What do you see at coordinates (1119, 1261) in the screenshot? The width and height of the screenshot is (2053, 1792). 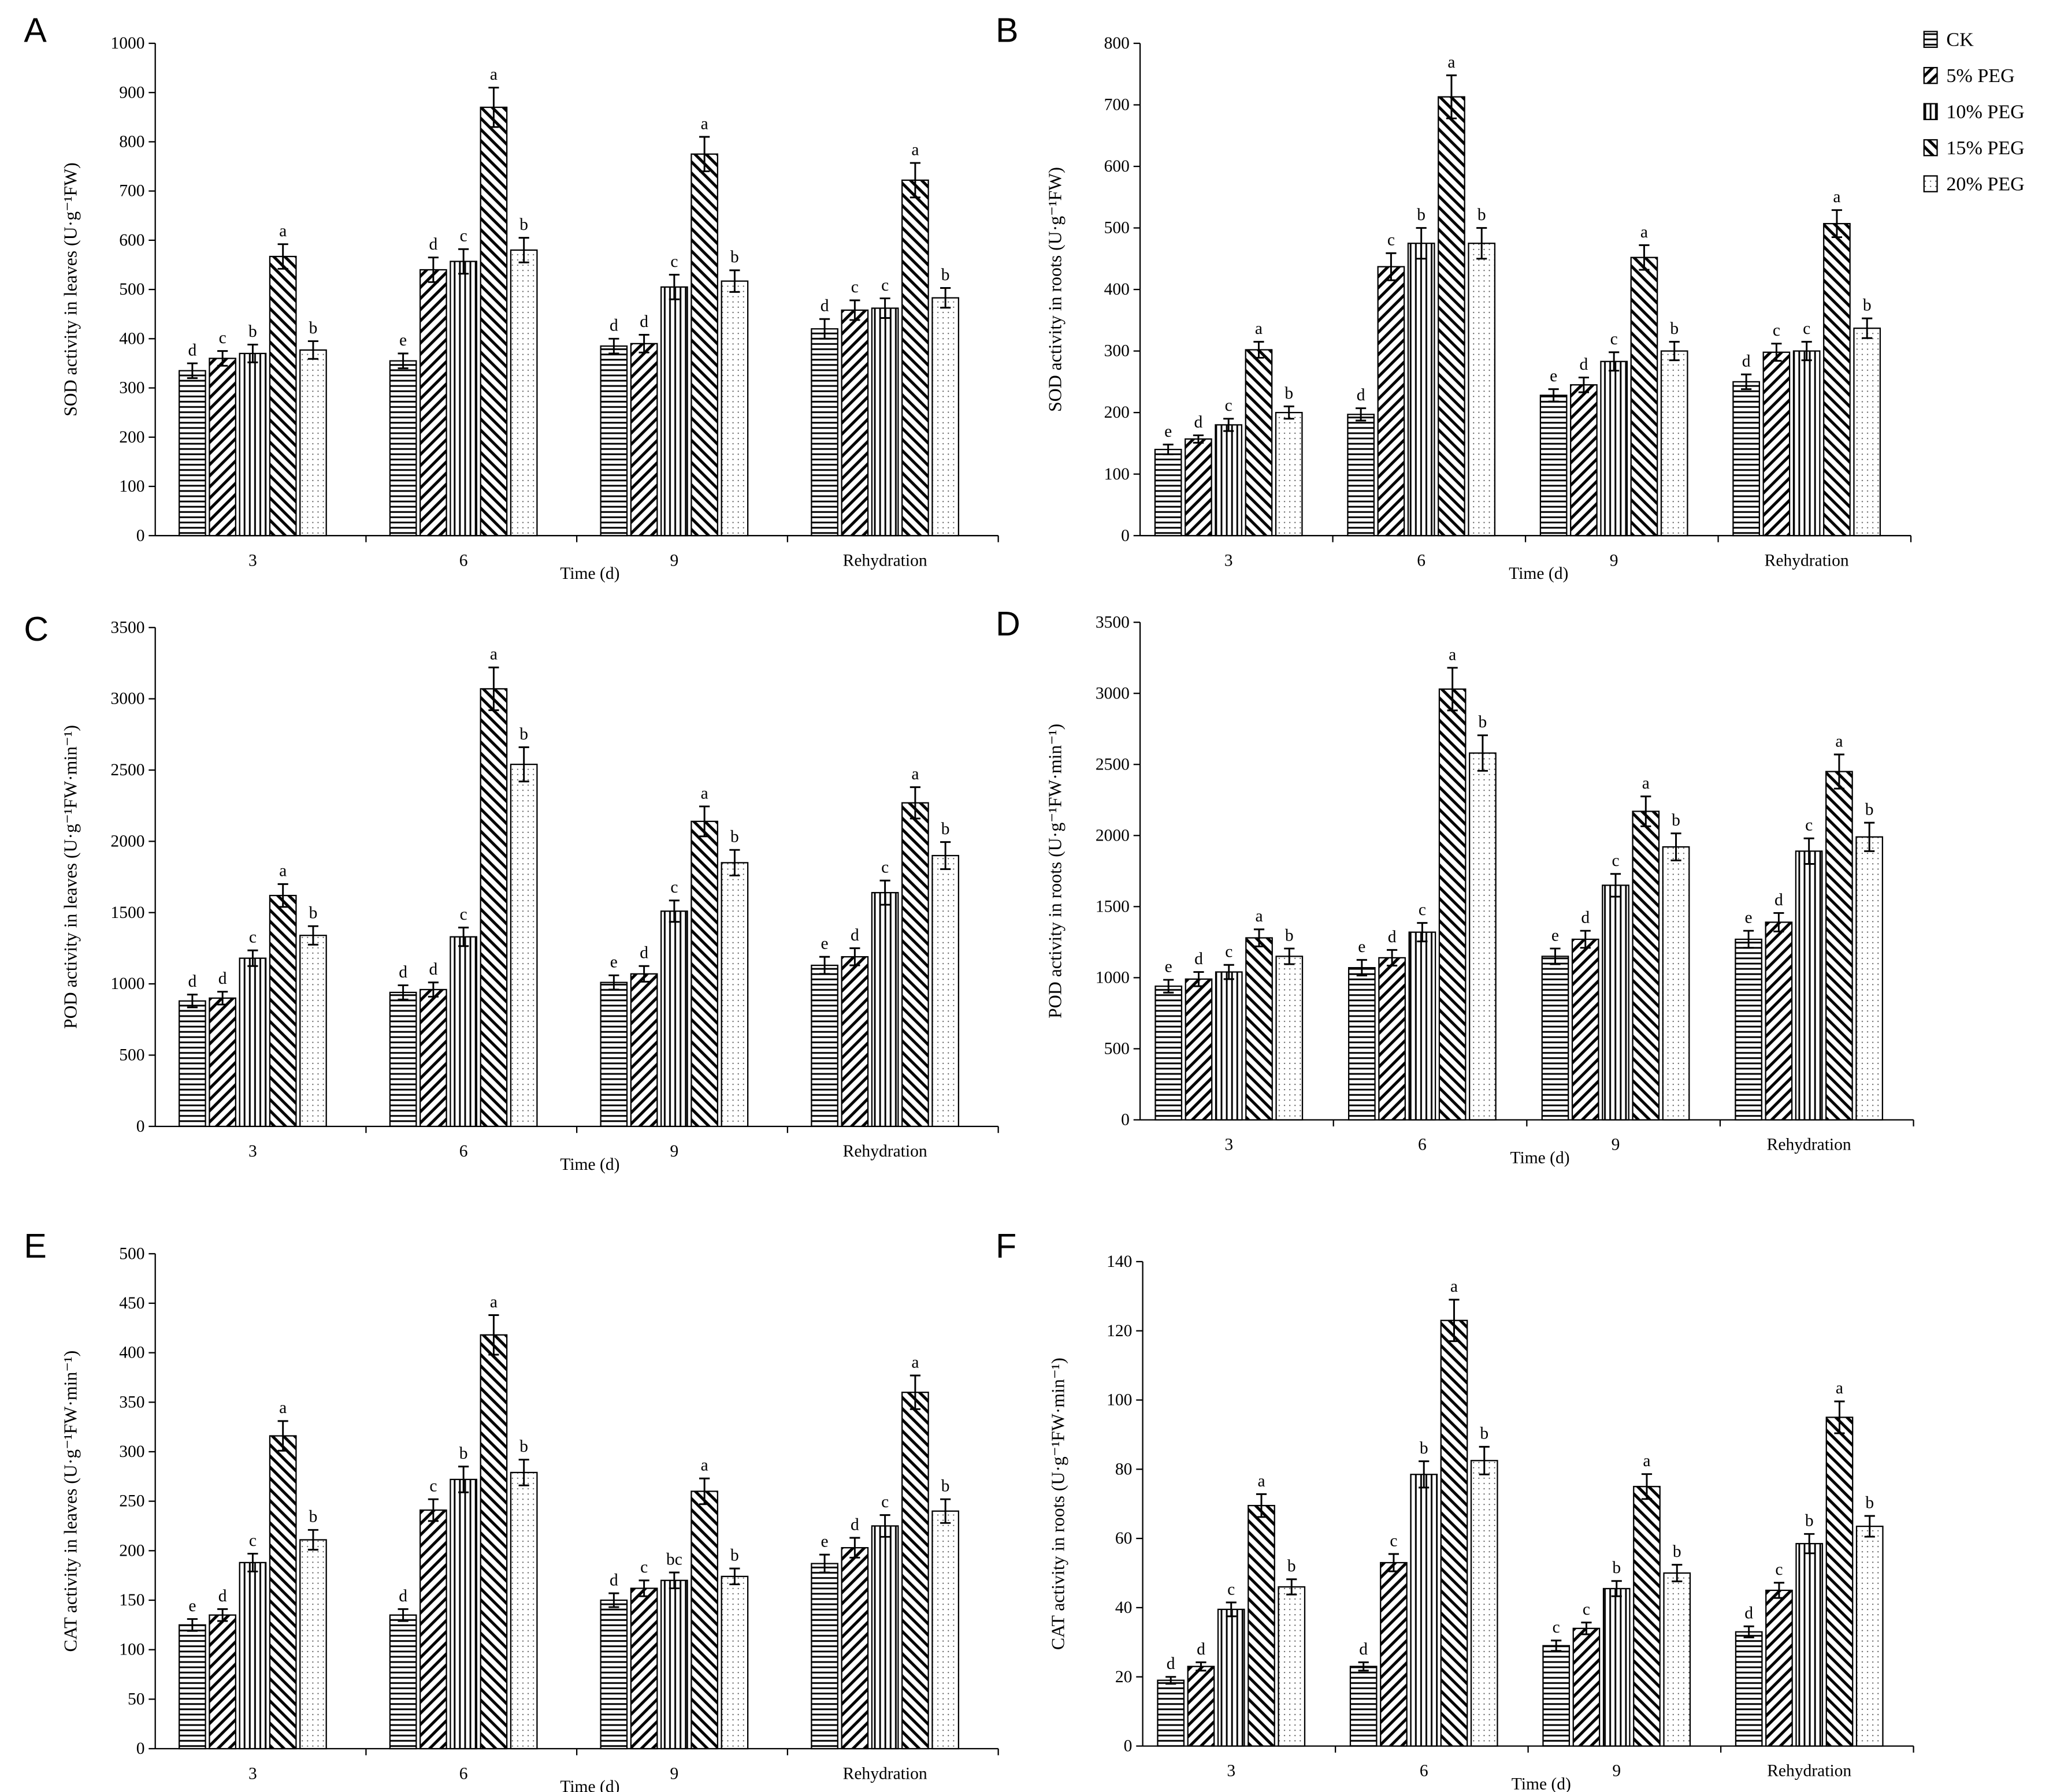 I see `y-tick-label: 140` at bounding box center [1119, 1261].